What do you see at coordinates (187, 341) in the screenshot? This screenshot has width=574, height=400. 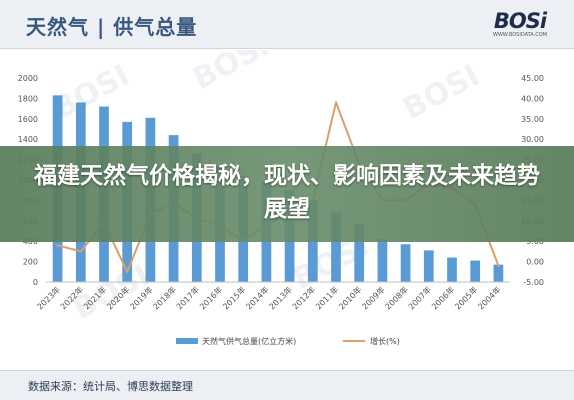 I see `legend-swatch-bar` at bounding box center [187, 341].